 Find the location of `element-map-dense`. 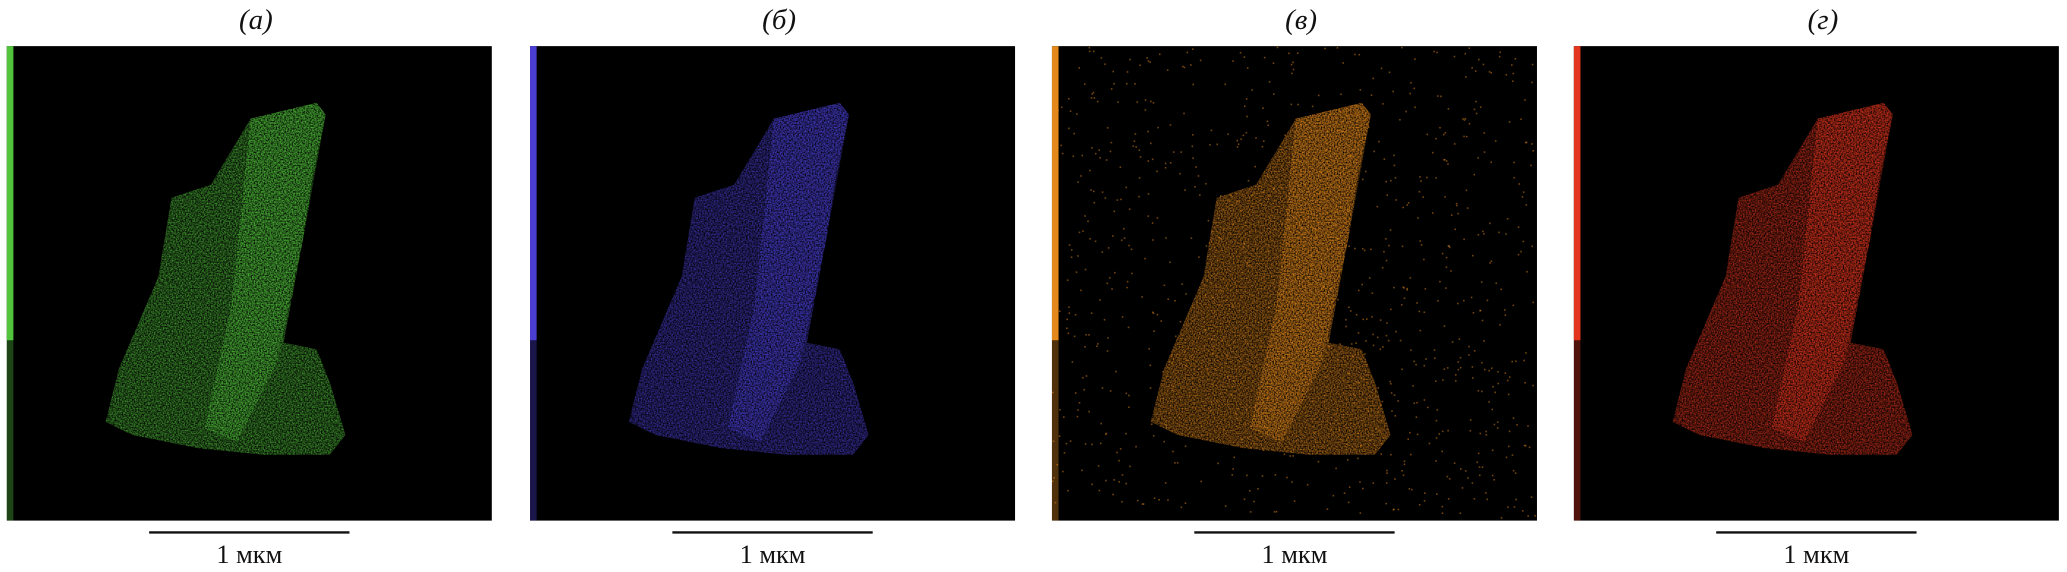

element-map-dense is located at coordinates (788, 272).